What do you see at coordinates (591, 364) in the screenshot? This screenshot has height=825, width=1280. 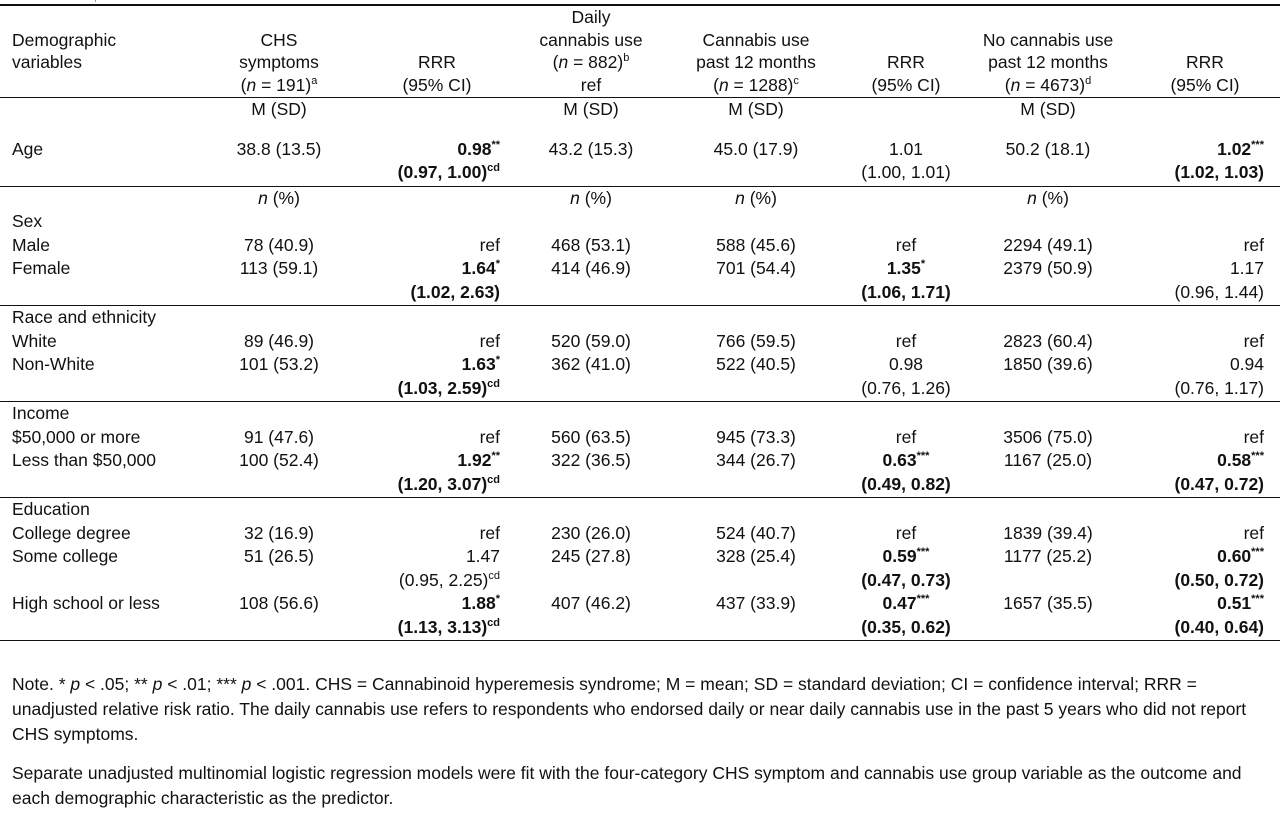 I see `table-cell: 362 (41.0)` at bounding box center [591, 364].